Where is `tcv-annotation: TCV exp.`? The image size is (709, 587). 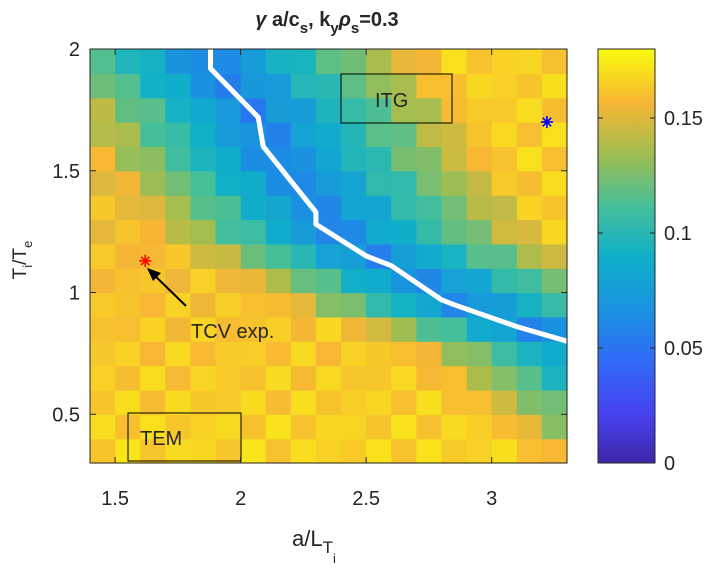
tcv-annotation: TCV exp. is located at coordinates (210, 305).